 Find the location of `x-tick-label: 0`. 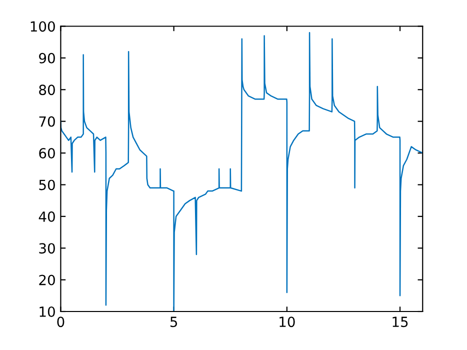

x-tick-label: 0 is located at coordinates (60, 322).